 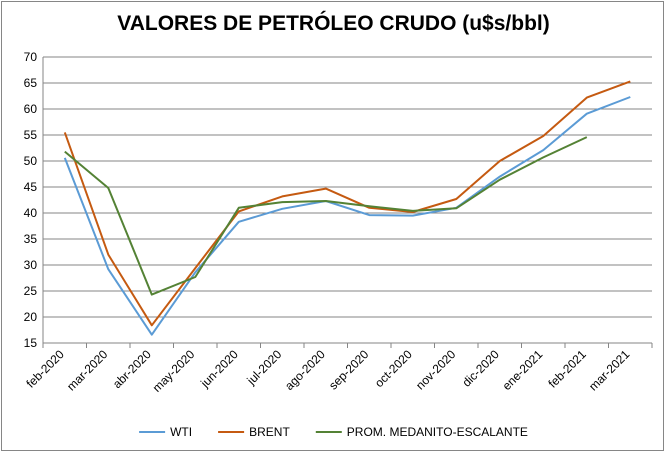 I want to click on x-tick-label: feb-2021, so click(x=567, y=369).